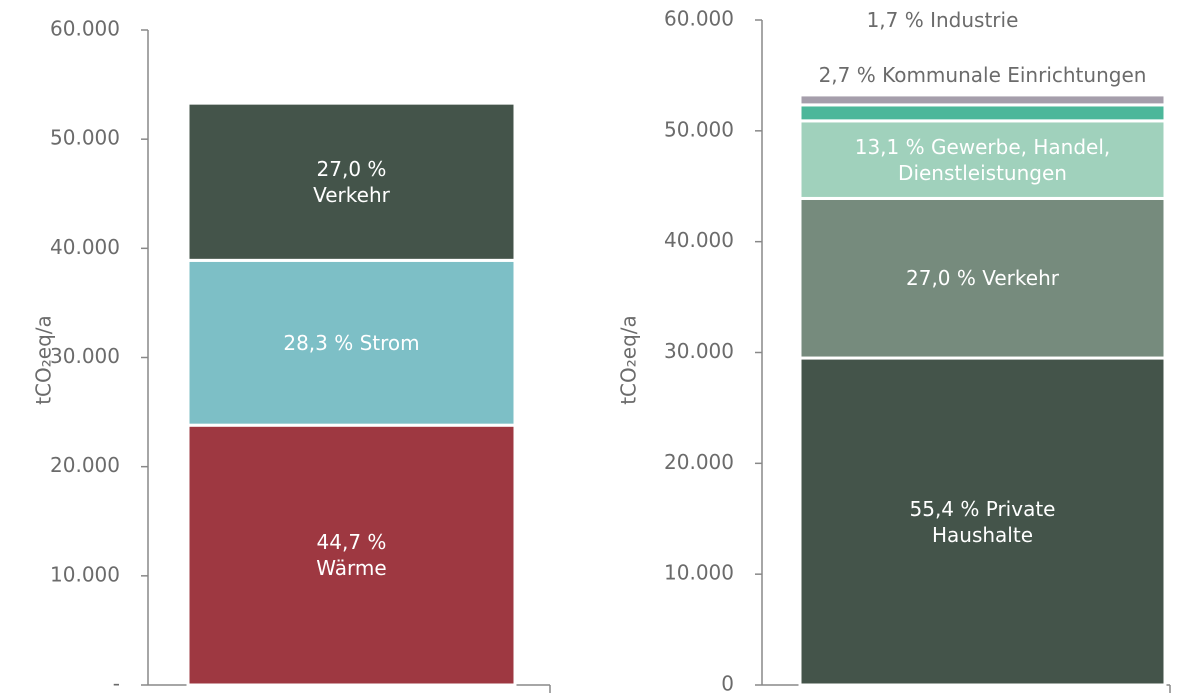  I want to click on segment-label: 55,4 % Private Haushalte, so click(982, 521).